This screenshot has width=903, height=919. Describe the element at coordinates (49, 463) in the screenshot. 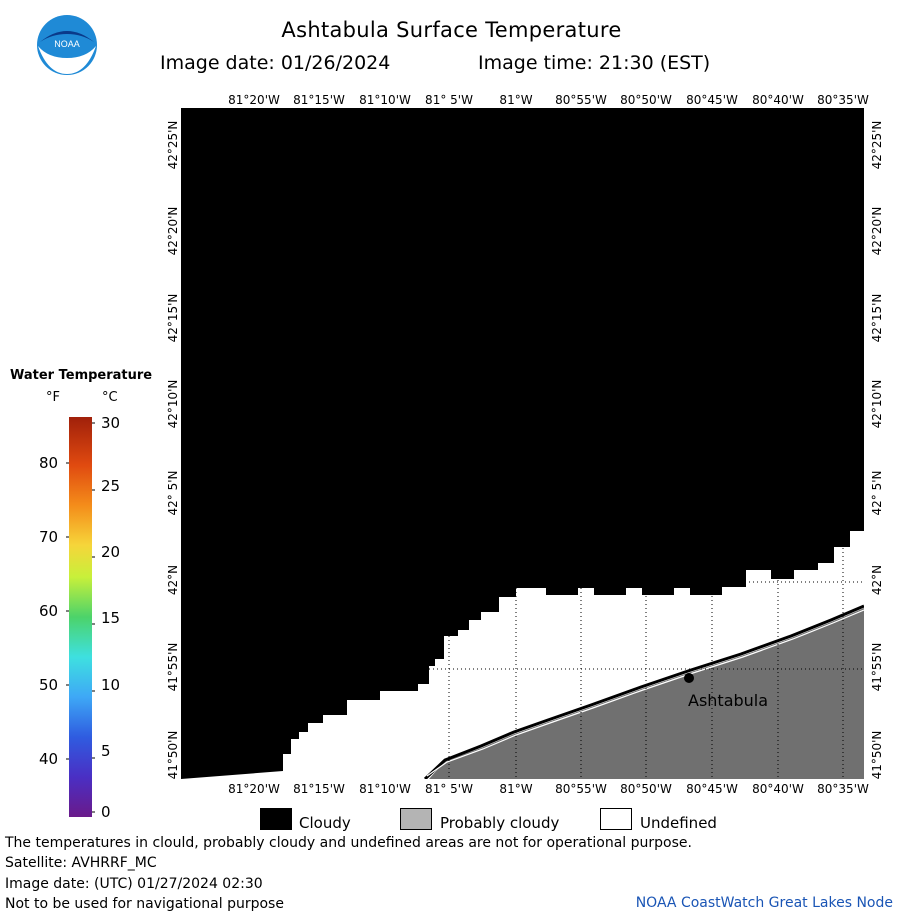

I see `f-tick-80: 80` at that location.